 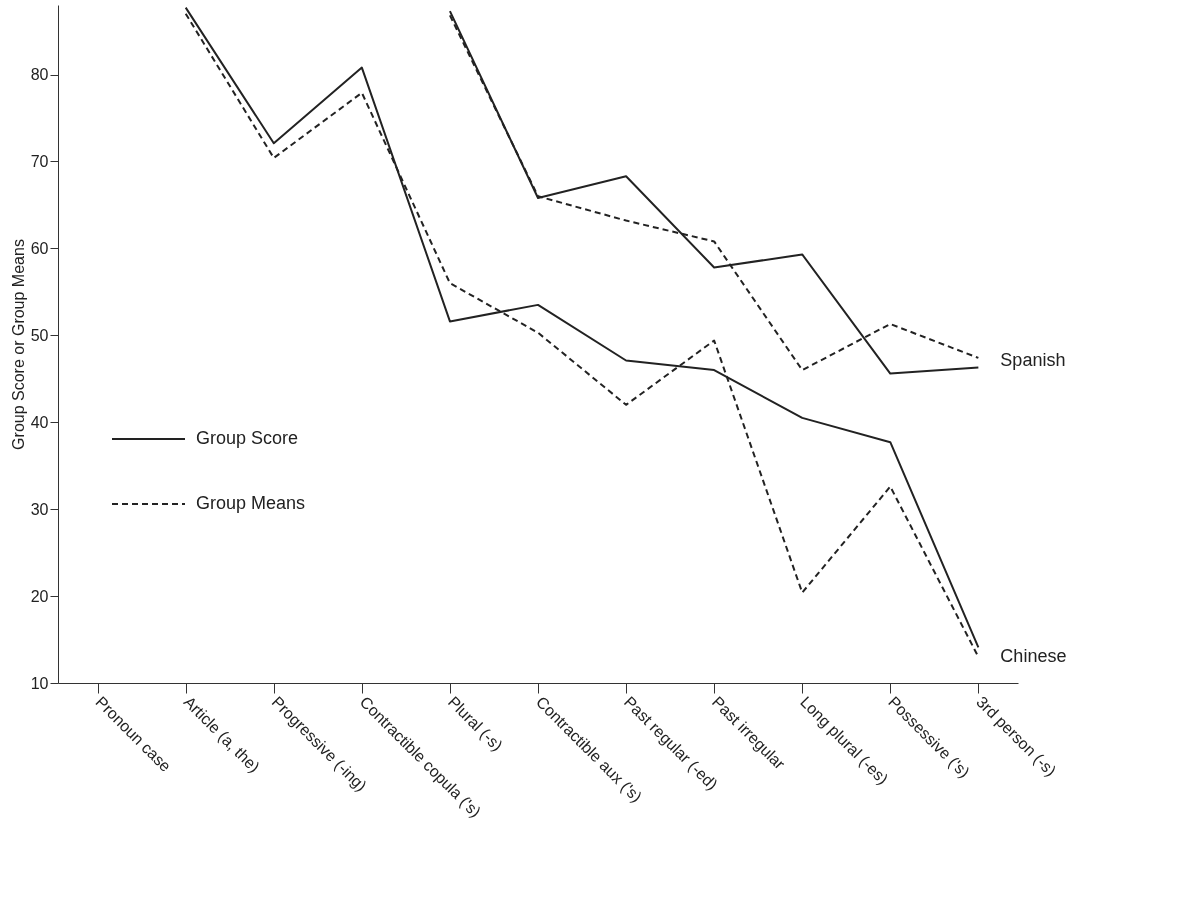 What do you see at coordinates (18, 344) in the screenshot?
I see `y-axis-title: Group Score or Group Means` at bounding box center [18, 344].